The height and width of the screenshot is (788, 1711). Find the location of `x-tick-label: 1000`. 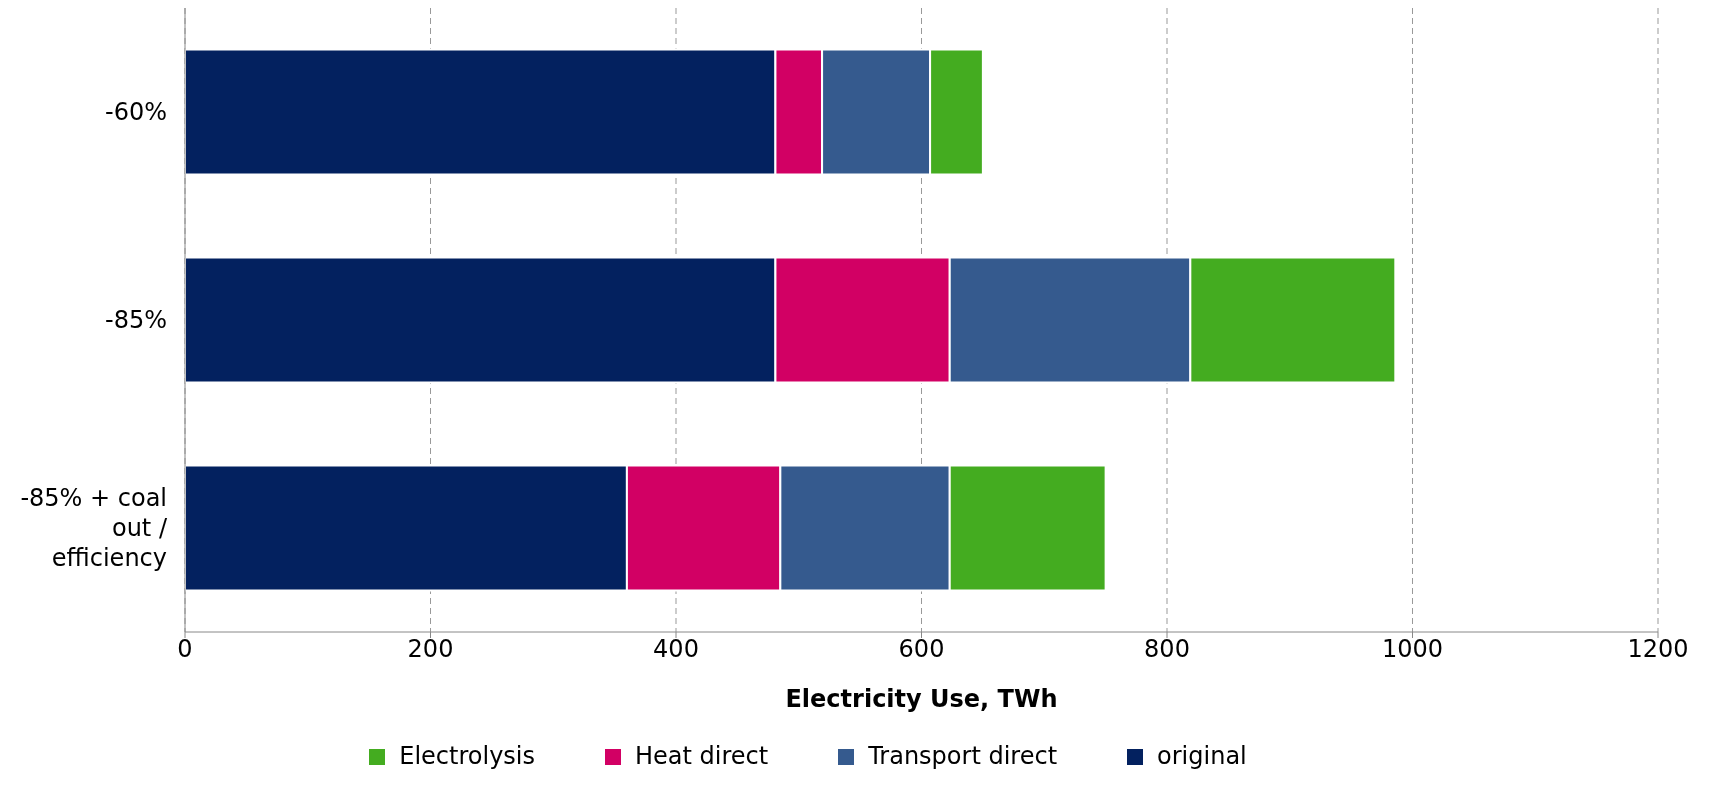

x-tick-label: 1000 is located at coordinates (1412, 649).